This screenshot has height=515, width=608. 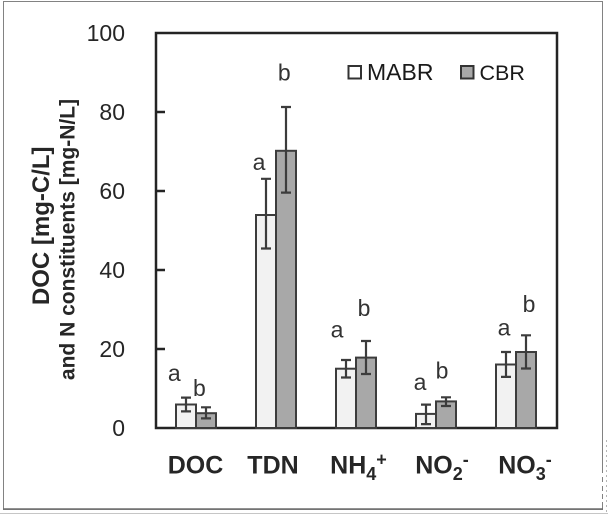 What do you see at coordinates (502, 73) in the screenshot?
I see `svg-text: CBR` at bounding box center [502, 73].